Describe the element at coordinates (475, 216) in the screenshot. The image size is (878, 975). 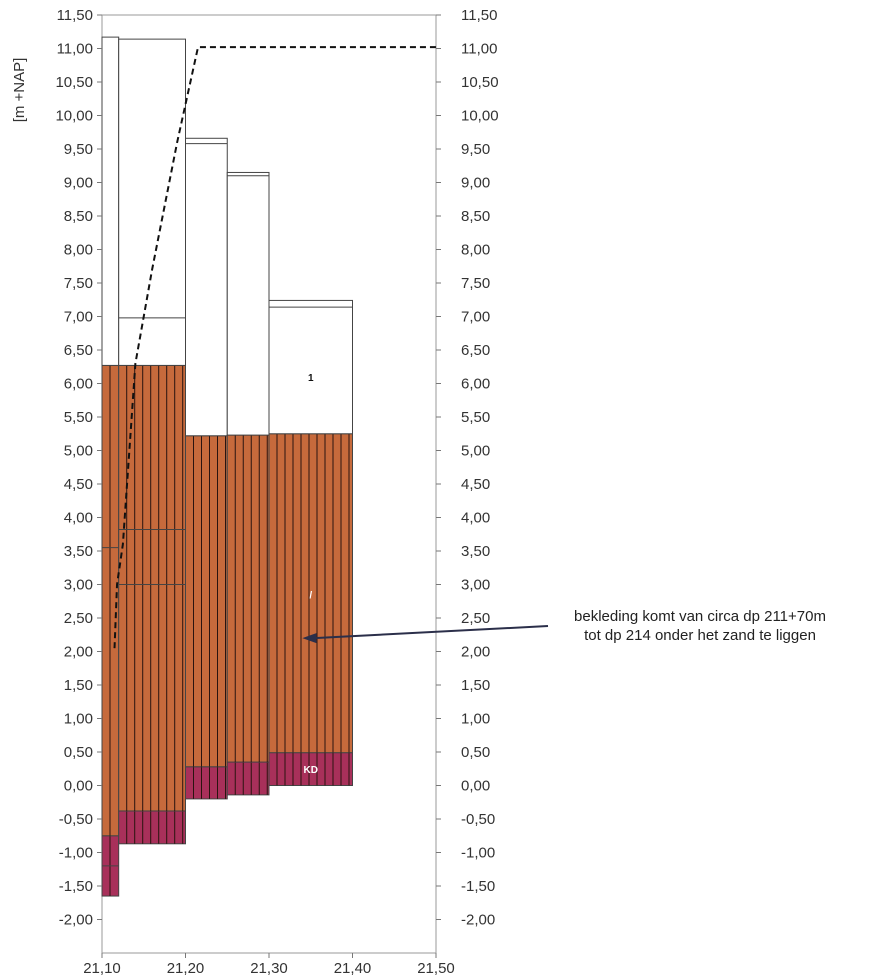
I see `y-tick-label-right: 8,50` at that location.